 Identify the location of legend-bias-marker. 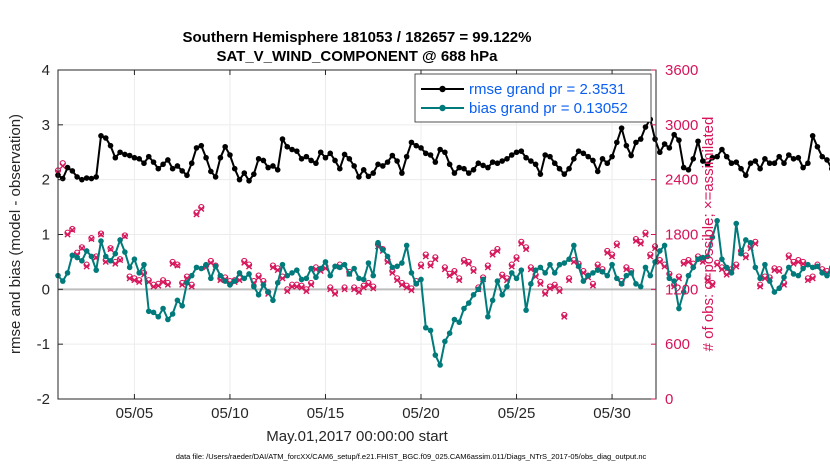
(442, 108).